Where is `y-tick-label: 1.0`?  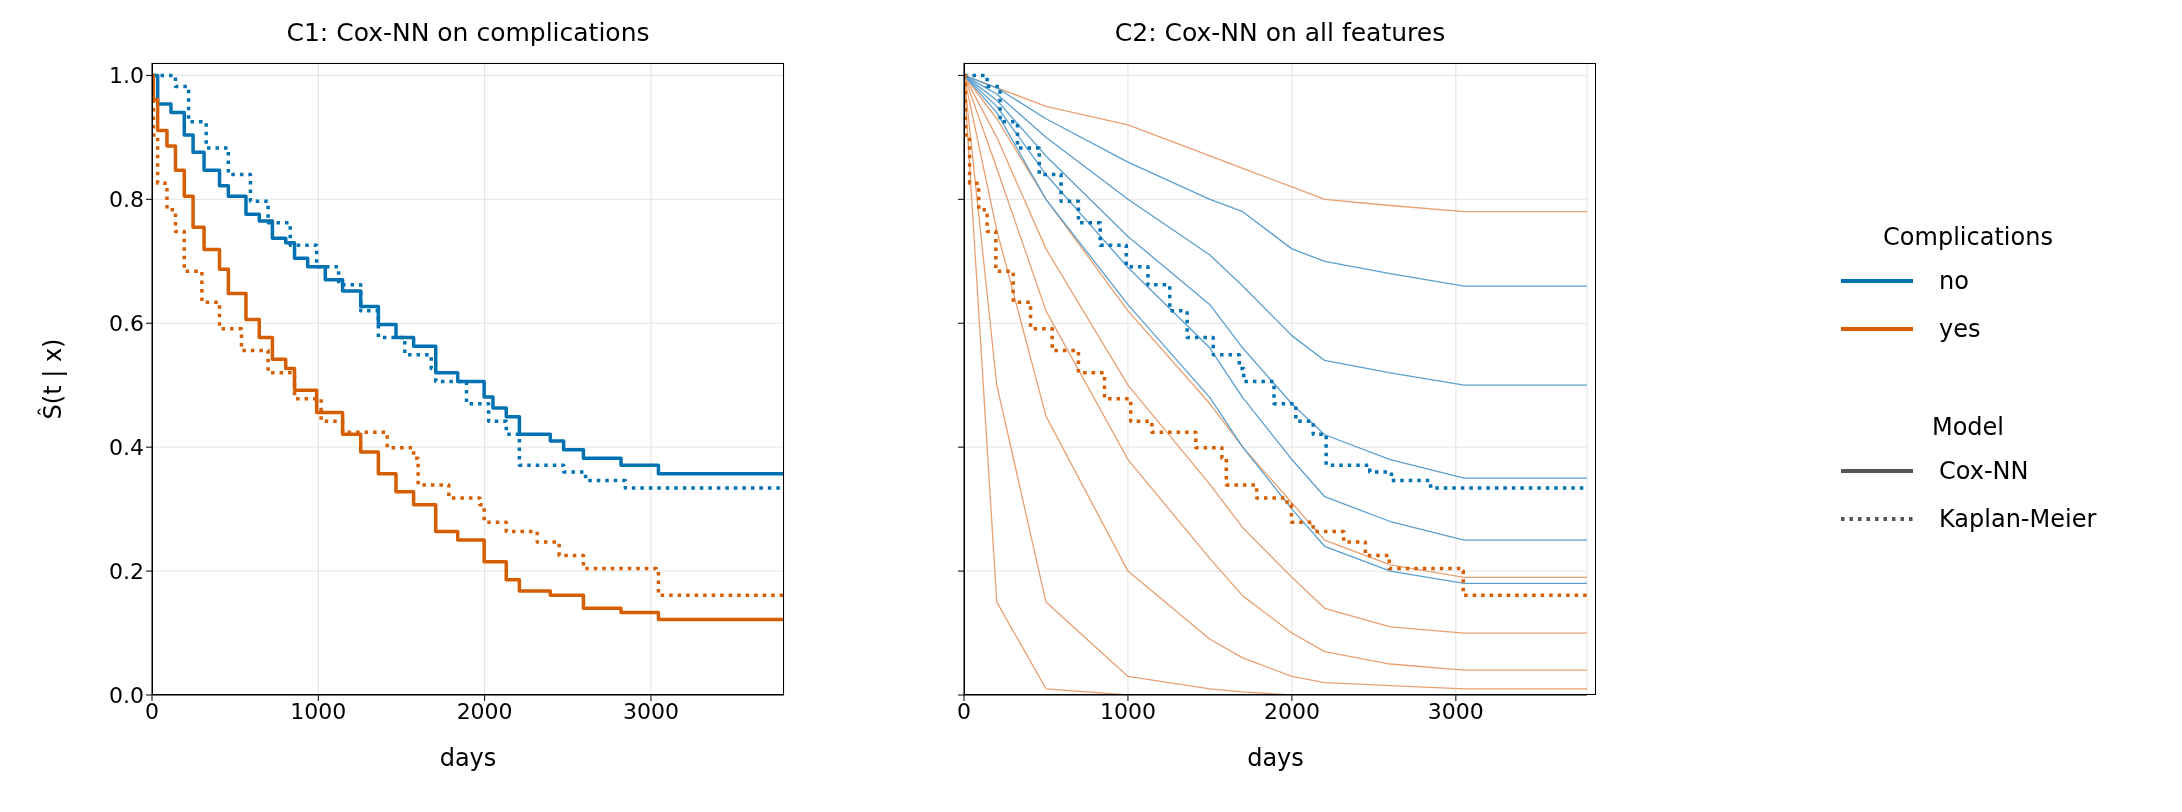
y-tick-label: 1.0 is located at coordinates (126, 76).